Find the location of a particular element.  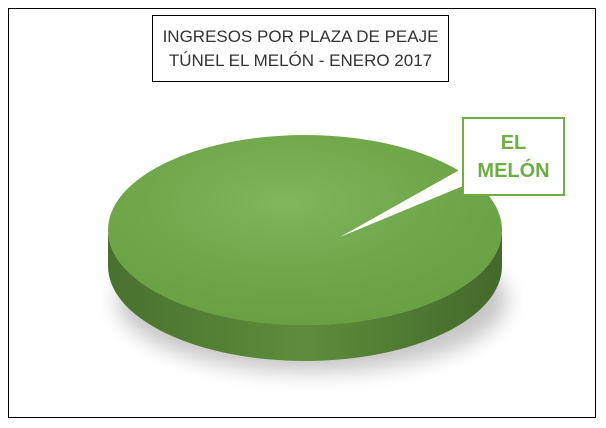

title-line: TÚNEL EL MELÓN - ENERO 2017 is located at coordinates (300, 60).